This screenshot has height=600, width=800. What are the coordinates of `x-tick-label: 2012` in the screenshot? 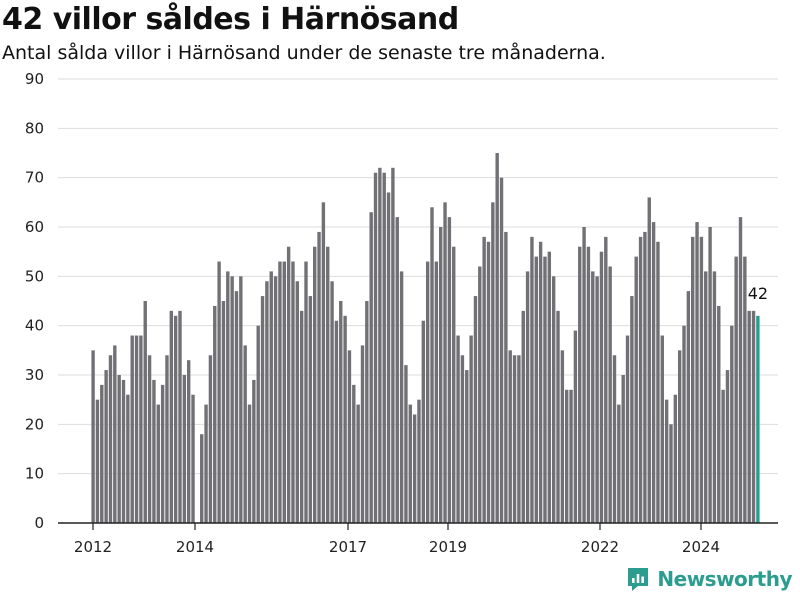 It's located at (93, 547).